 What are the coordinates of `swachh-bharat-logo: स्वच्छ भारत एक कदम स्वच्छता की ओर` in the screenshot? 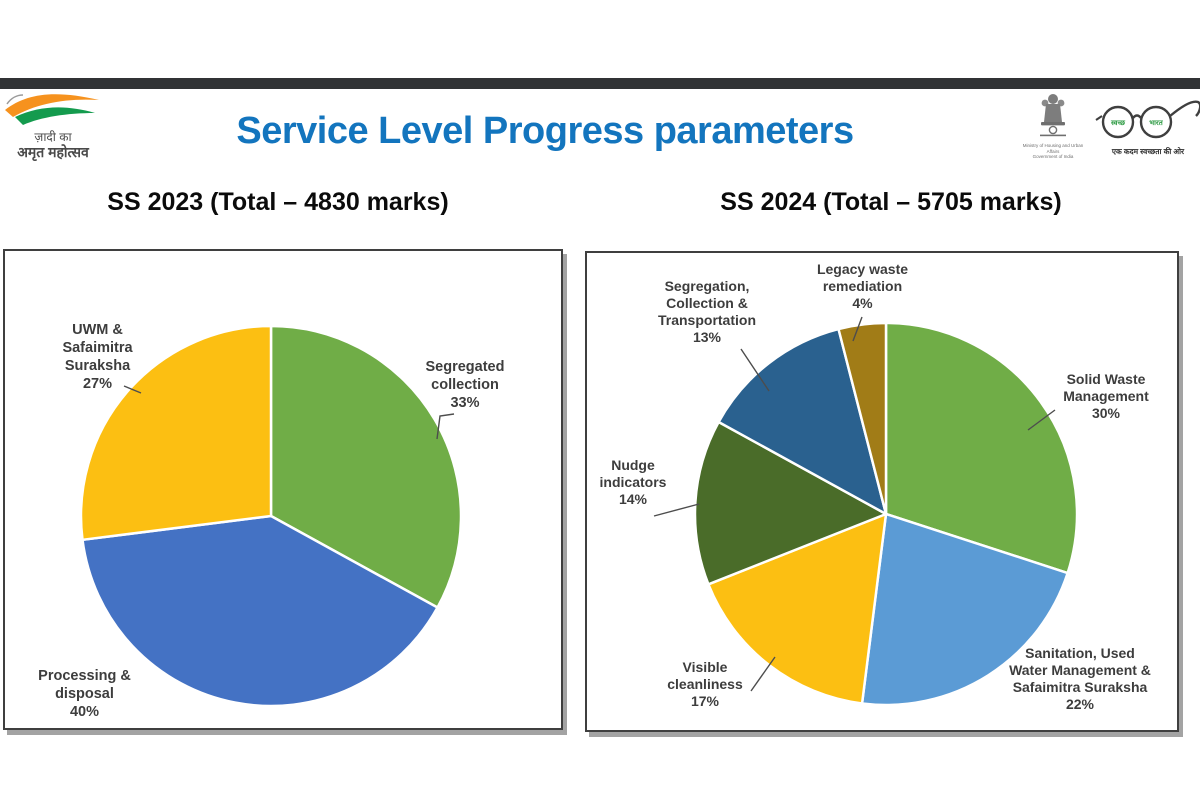 It's located at (1146, 127).